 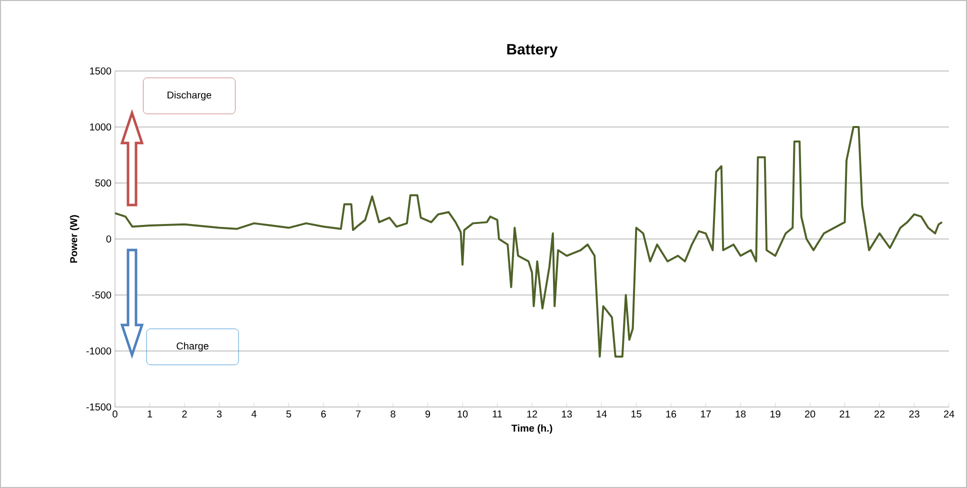 What do you see at coordinates (949, 414) in the screenshot?
I see `x-tick-label: 24` at bounding box center [949, 414].